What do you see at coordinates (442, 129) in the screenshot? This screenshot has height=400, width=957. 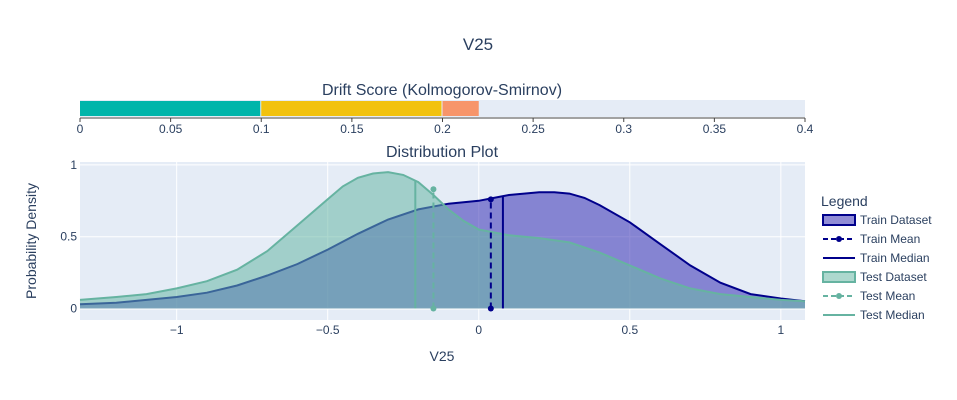 I see `drift-score-tick-label: 0.2` at bounding box center [442, 129].